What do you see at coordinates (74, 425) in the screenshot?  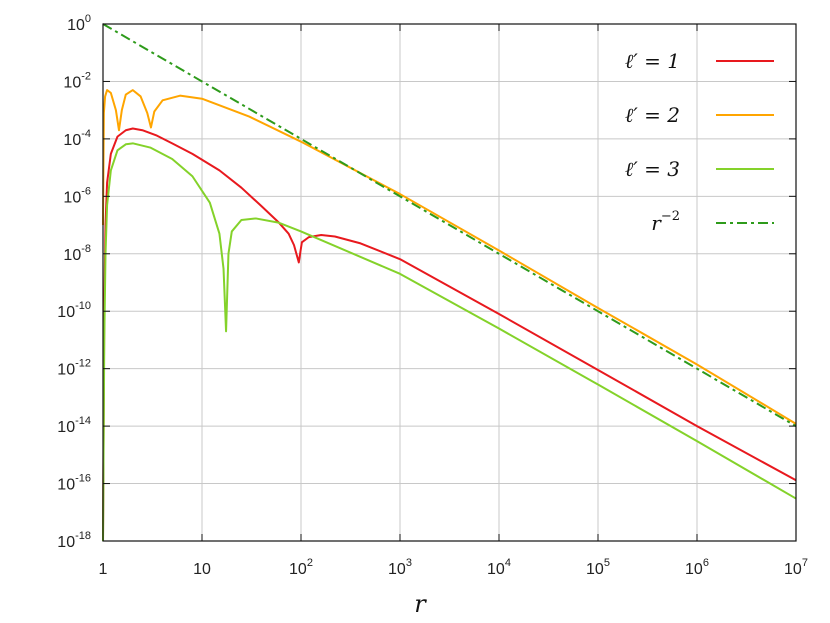 I see `y-tick-label: 10⁻¹⁴` at bounding box center [74, 425].